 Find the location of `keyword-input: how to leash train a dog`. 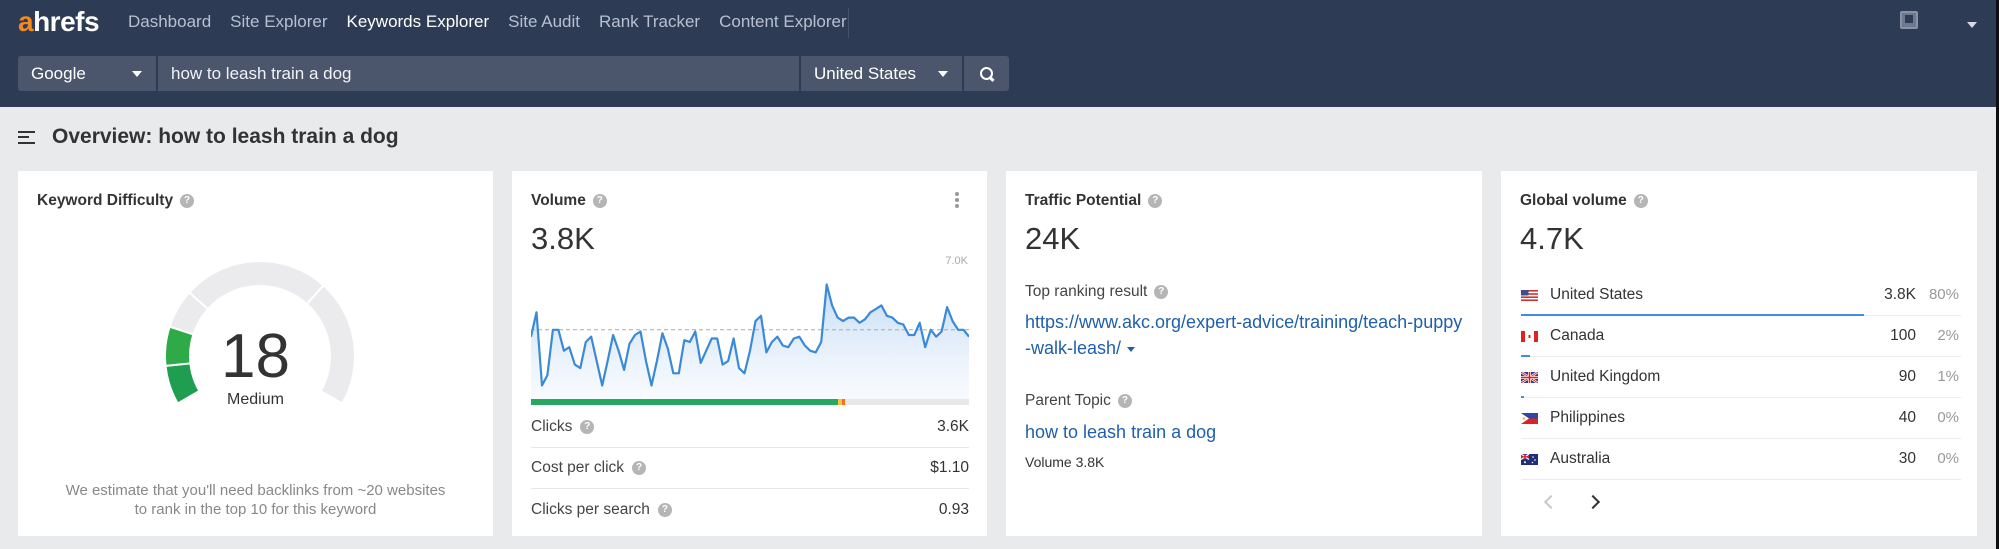

keyword-input: how to leash train a dog is located at coordinates (478, 73).